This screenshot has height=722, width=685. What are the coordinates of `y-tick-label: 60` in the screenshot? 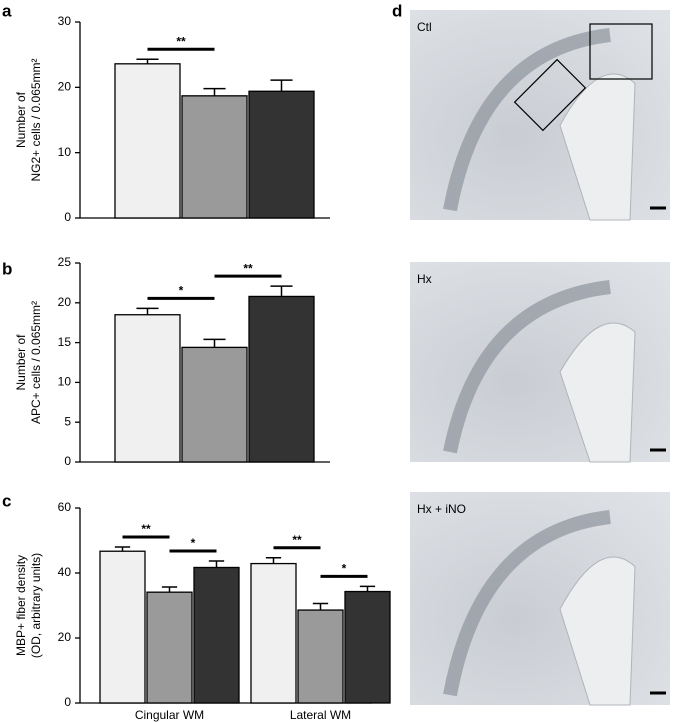 It's located at (65, 507).